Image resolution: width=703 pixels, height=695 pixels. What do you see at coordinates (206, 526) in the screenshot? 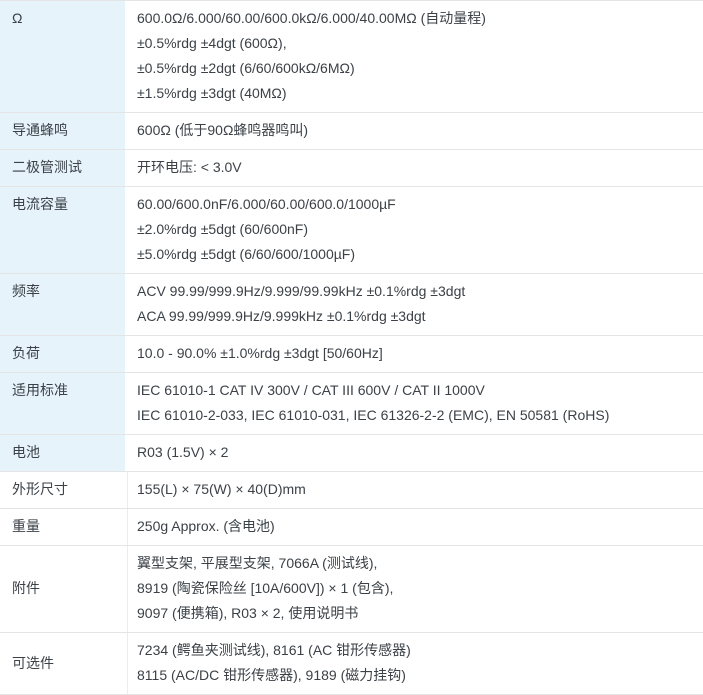
I see `spec-value-line: 250g Approx. (含电池)` at bounding box center [206, 526].